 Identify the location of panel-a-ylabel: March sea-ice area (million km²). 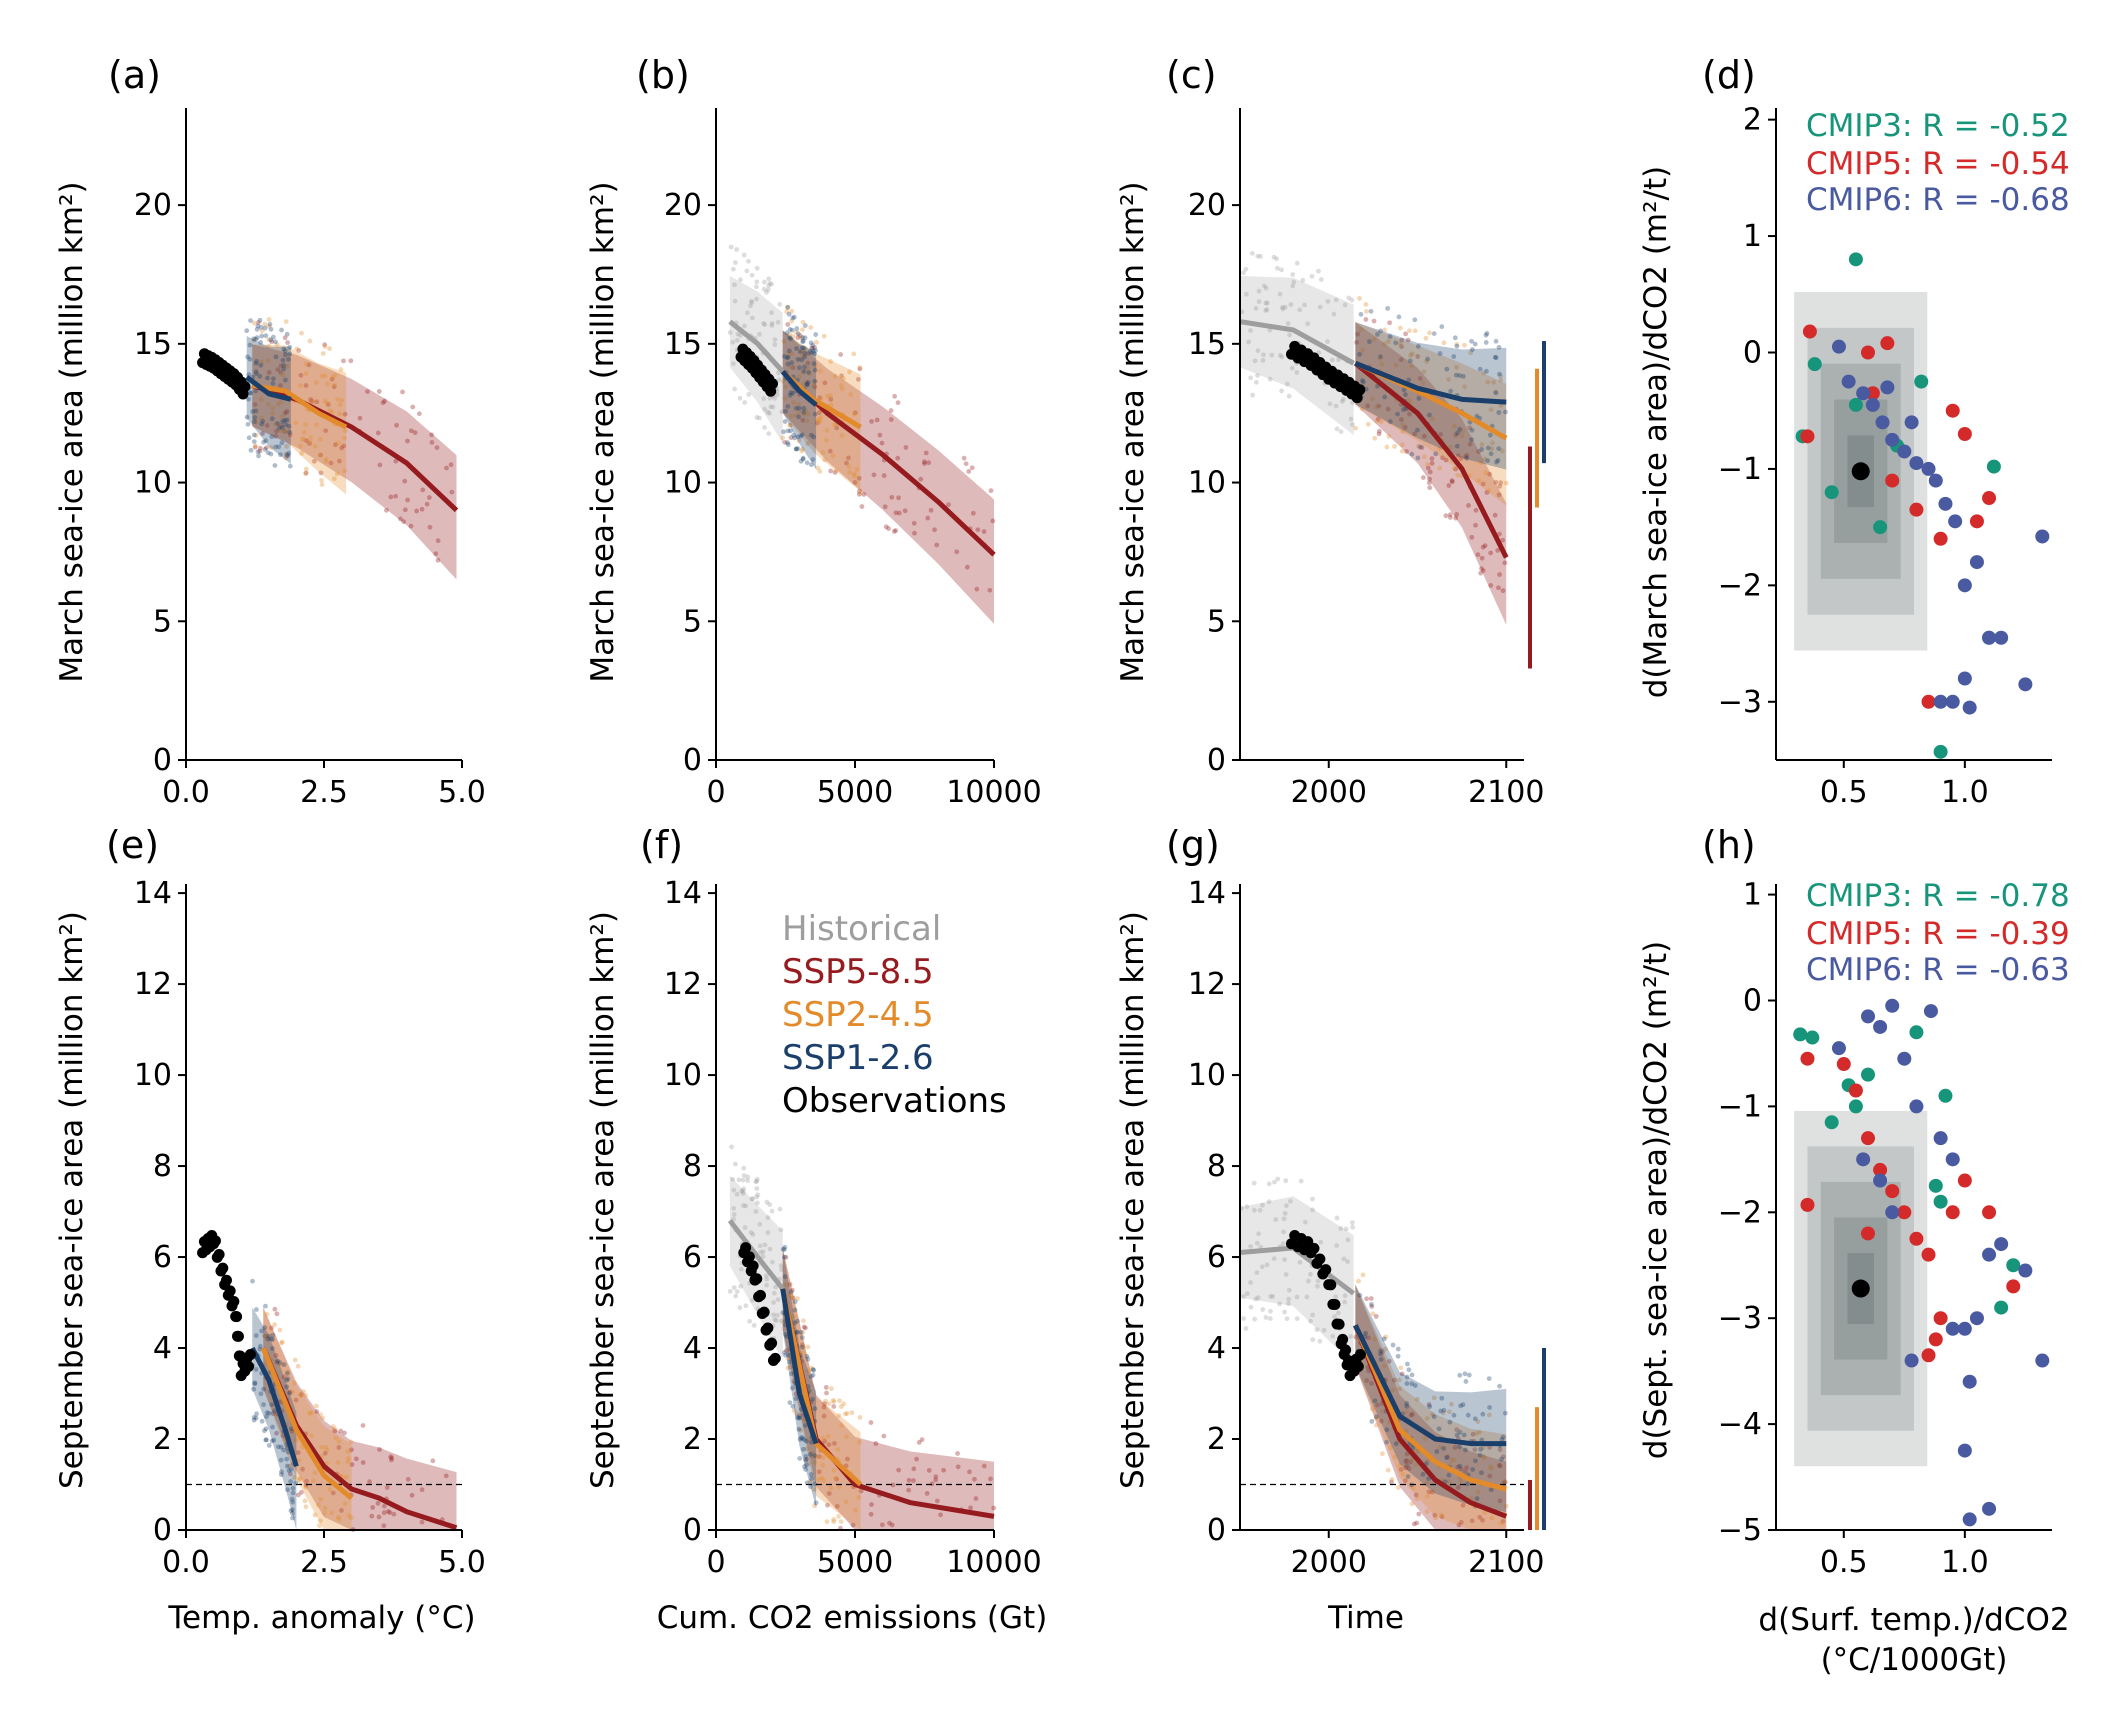
(72, 431).